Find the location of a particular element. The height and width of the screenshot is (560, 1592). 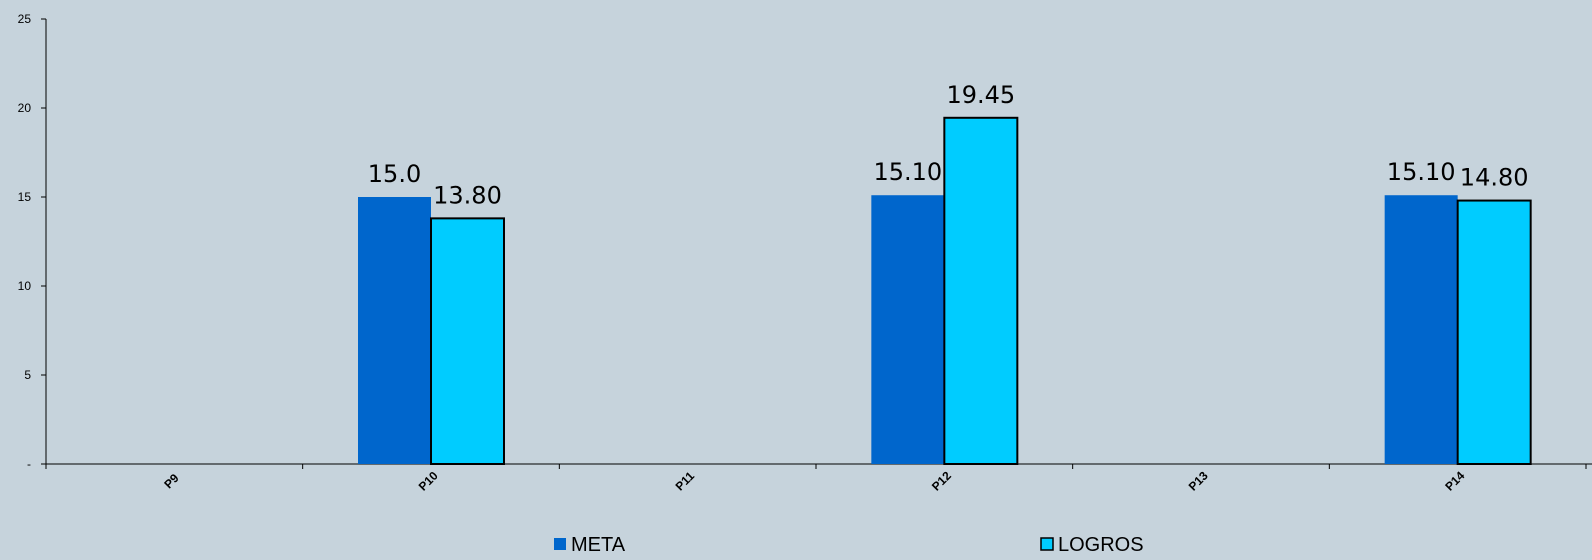

y-tick-label: 15 is located at coordinates (25, 197).